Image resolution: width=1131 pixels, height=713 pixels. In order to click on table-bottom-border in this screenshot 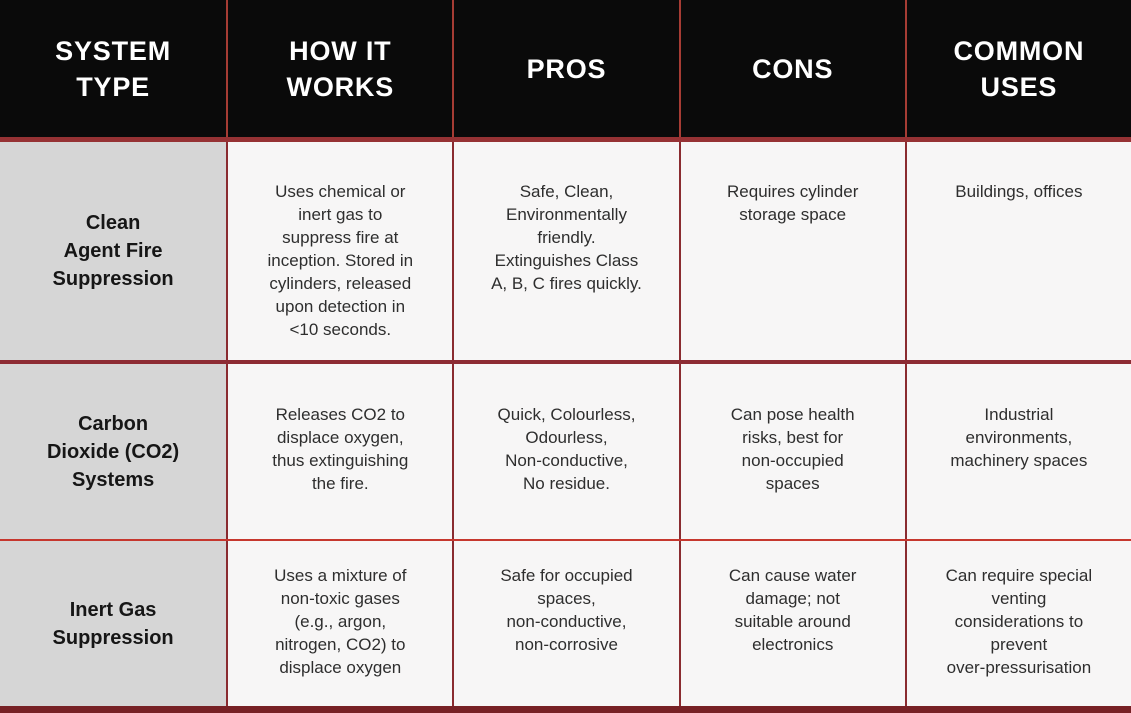, I will do `click(565, 709)`.